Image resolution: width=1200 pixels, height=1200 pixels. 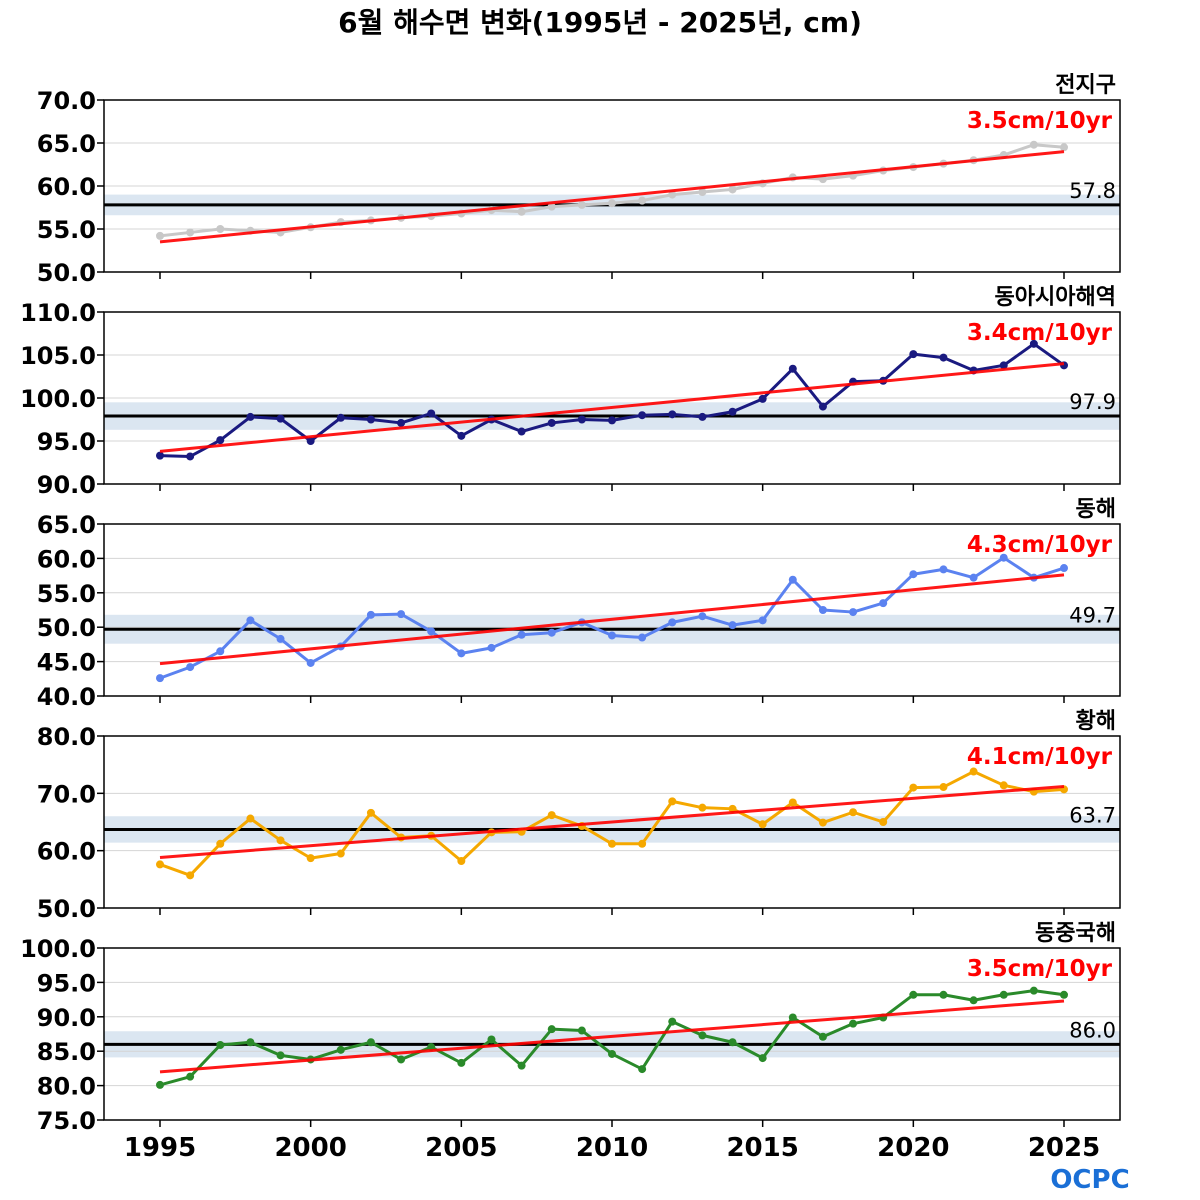 I want to click on trend-rate-label: 3.4cm/10yr, so click(x=1040, y=333).